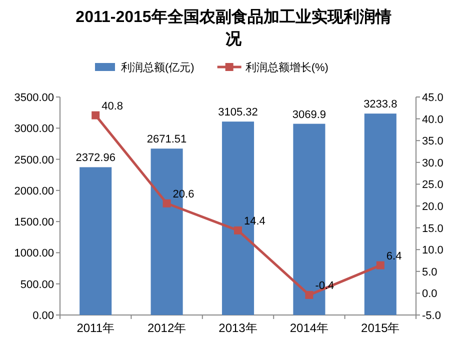 The image size is (467, 341). What do you see at coordinates (430, 272) in the screenshot?
I see `y2-tick-label: 5.0` at bounding box center [430, 272].